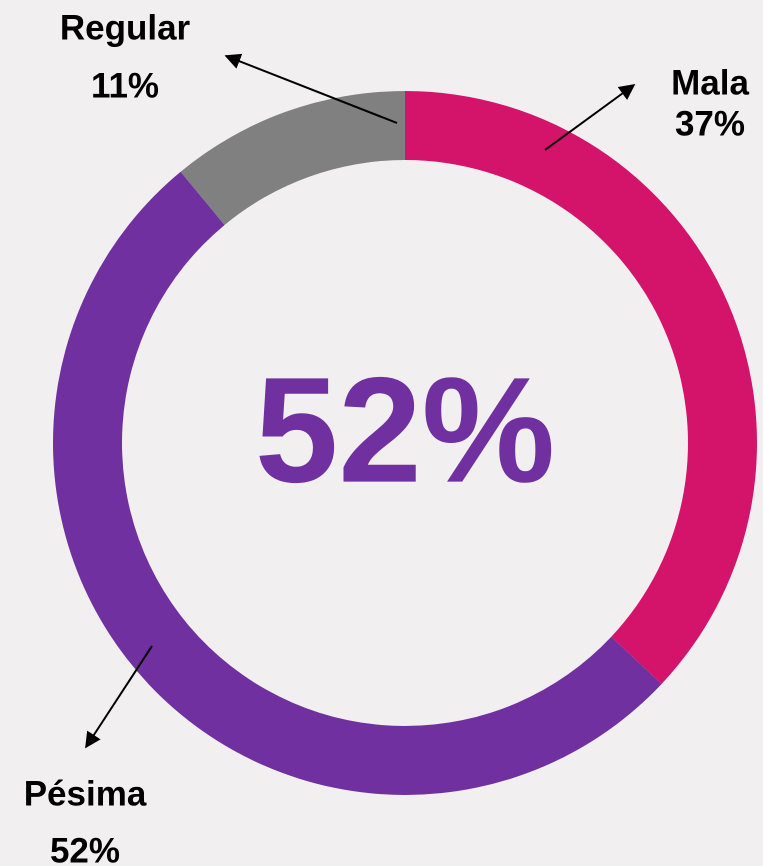 The width and height of the screenshot is (763, 866). What do you see at coordinates (710, 123) in the screenshot?
I see `slice-value-label: 37%` at bounding box center [710, 123].